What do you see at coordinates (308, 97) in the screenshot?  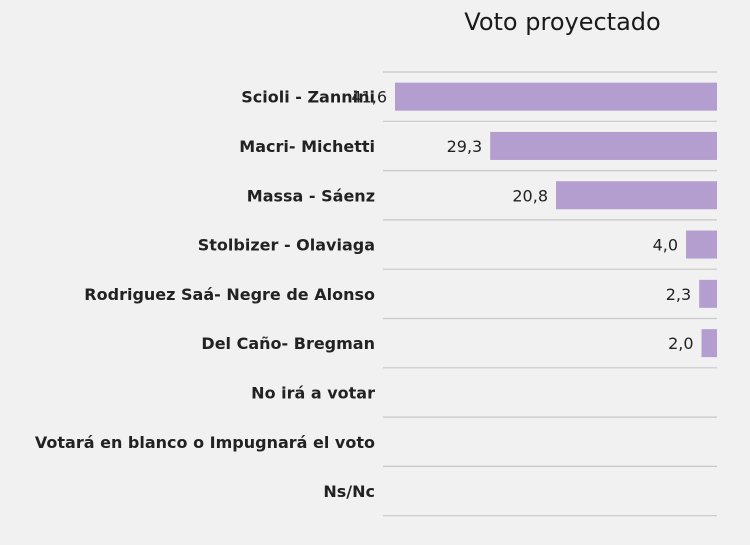 I see `category-label-scioli-zannini: Scioli - Zannini` at bounding box center [308, 97].